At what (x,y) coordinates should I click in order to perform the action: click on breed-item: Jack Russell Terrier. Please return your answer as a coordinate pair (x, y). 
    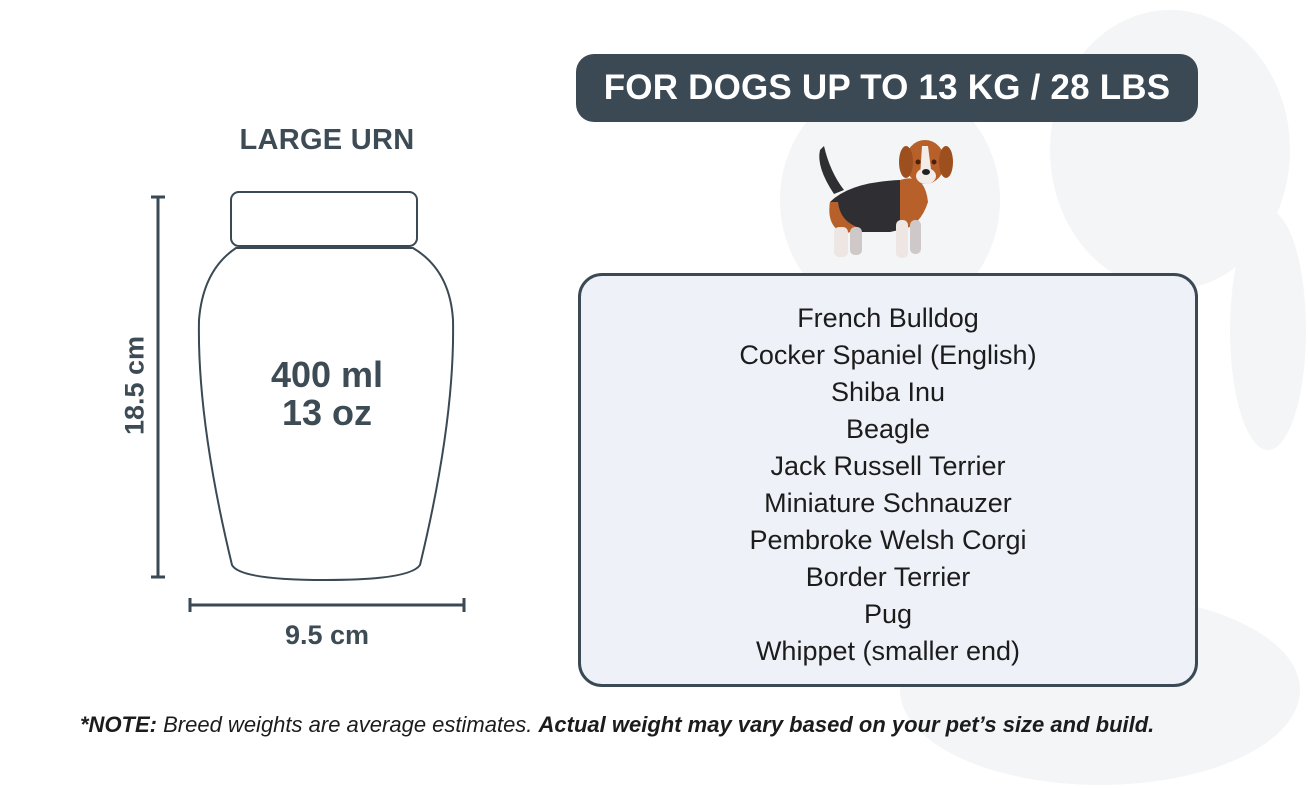
    Looking at the image, I should click on (888, 466).